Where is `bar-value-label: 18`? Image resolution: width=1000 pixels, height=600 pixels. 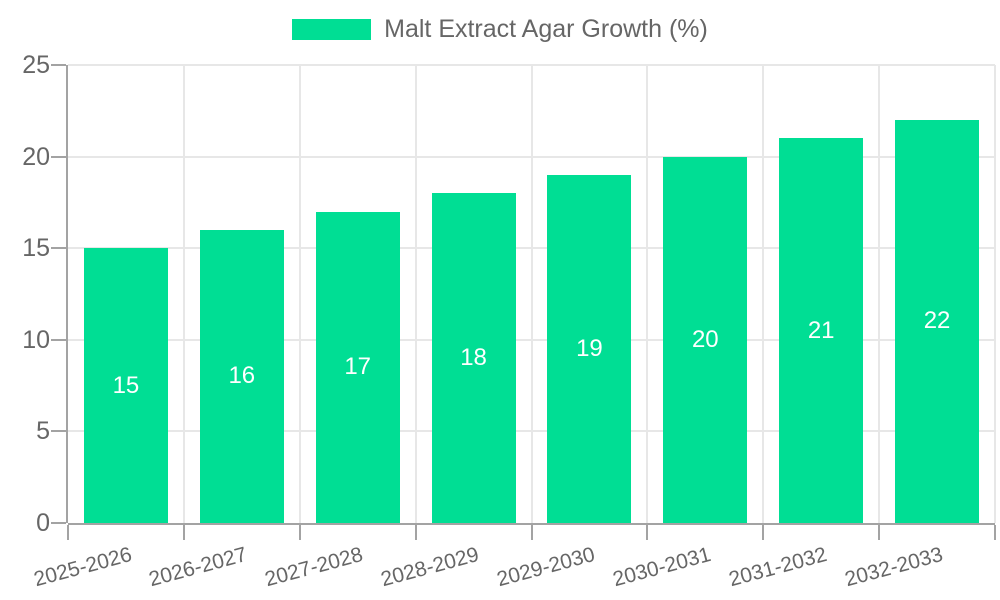 bar-value-label: 18 is located at coordinates (473, 358).